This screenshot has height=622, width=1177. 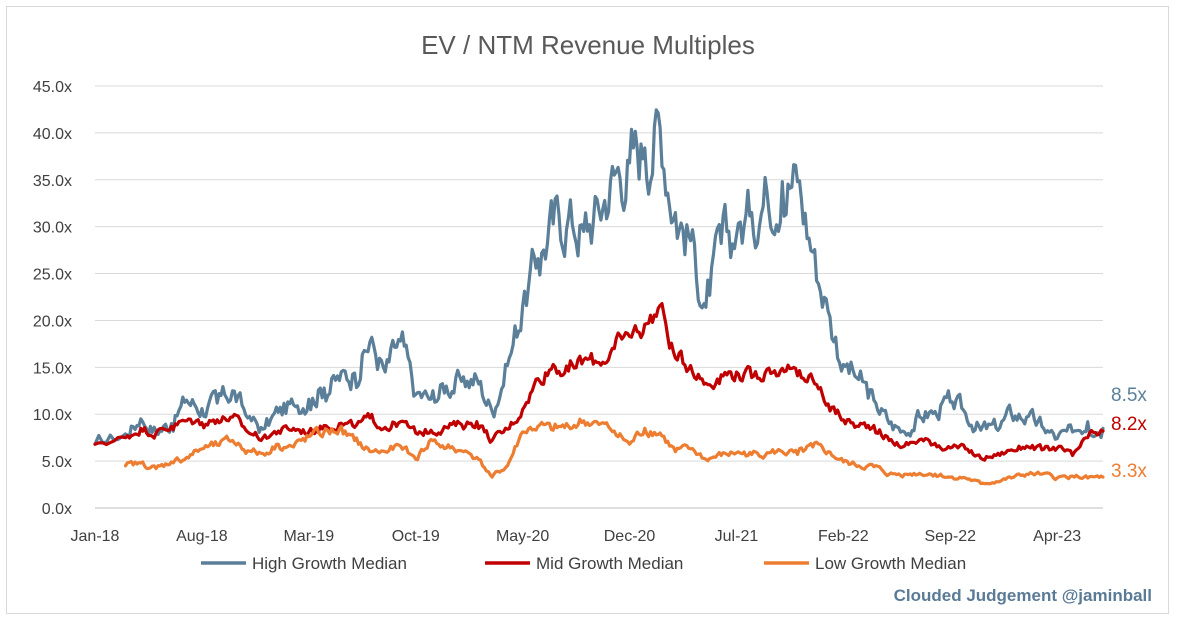 I want to click on x-tick-label: Jan-18, so click(x=95, y=536).